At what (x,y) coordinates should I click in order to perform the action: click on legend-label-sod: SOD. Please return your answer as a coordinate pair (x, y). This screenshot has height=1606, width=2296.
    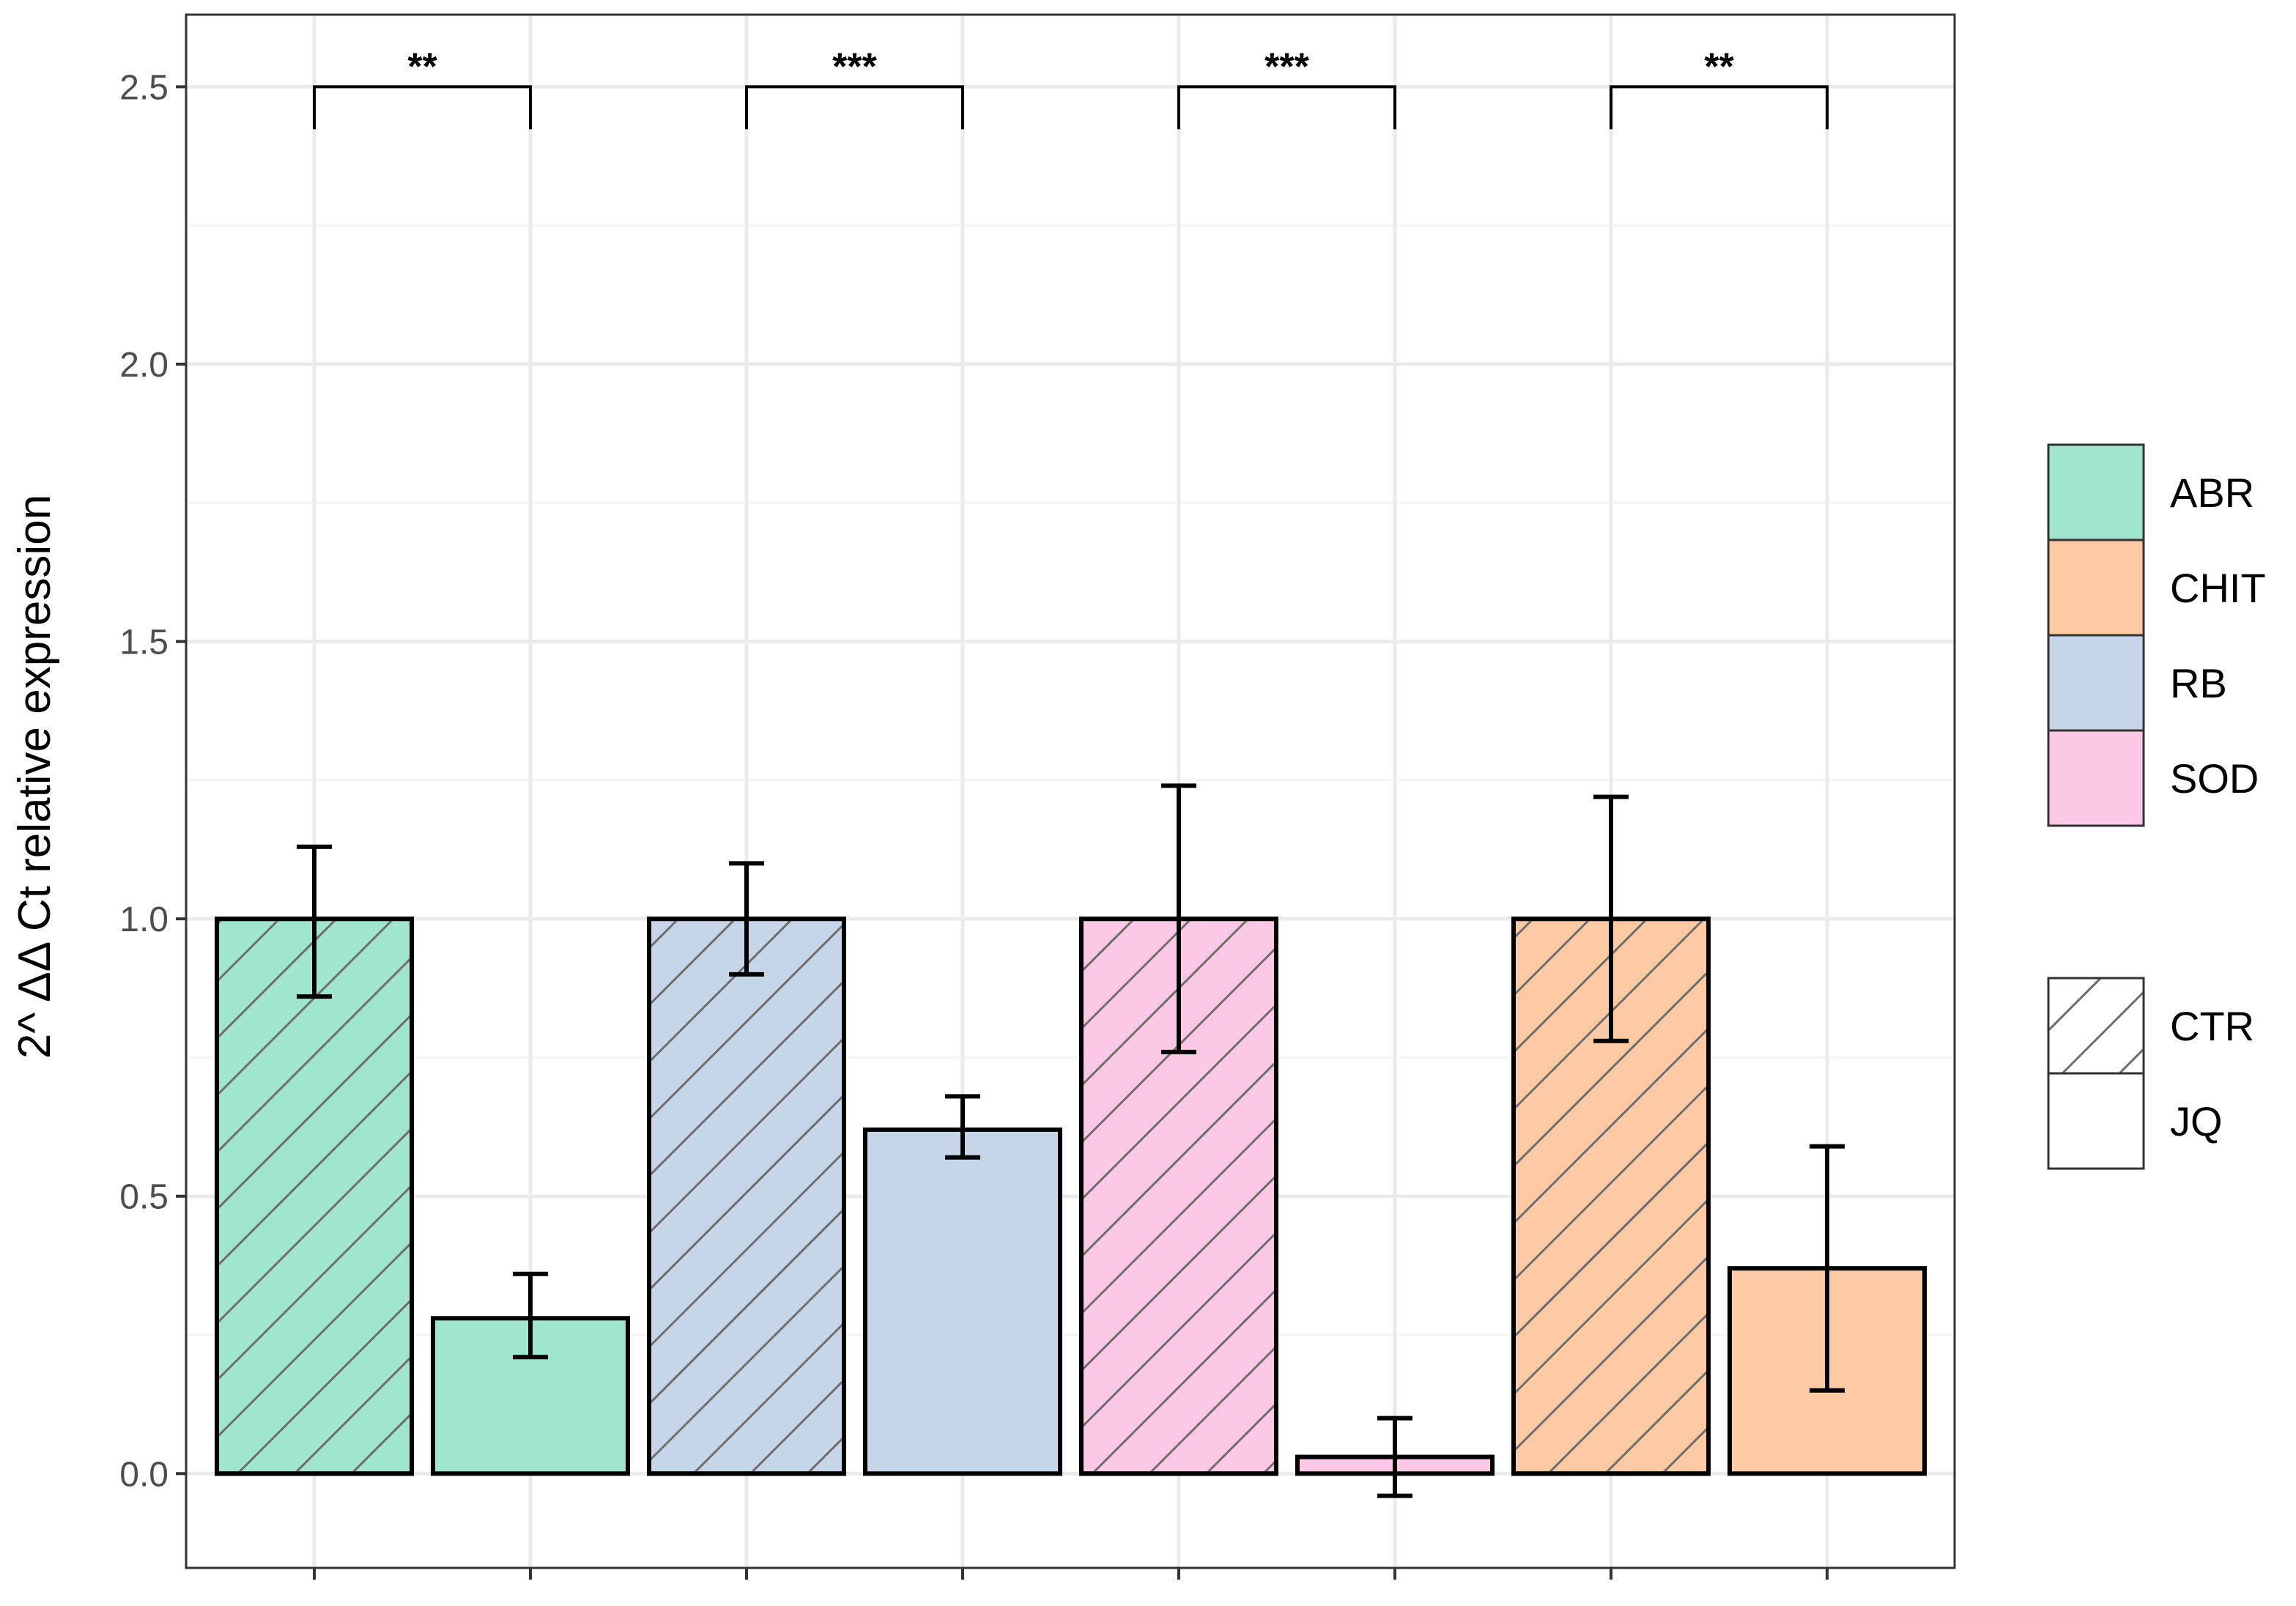
    Looking at the image, I should click on (2214, 778).